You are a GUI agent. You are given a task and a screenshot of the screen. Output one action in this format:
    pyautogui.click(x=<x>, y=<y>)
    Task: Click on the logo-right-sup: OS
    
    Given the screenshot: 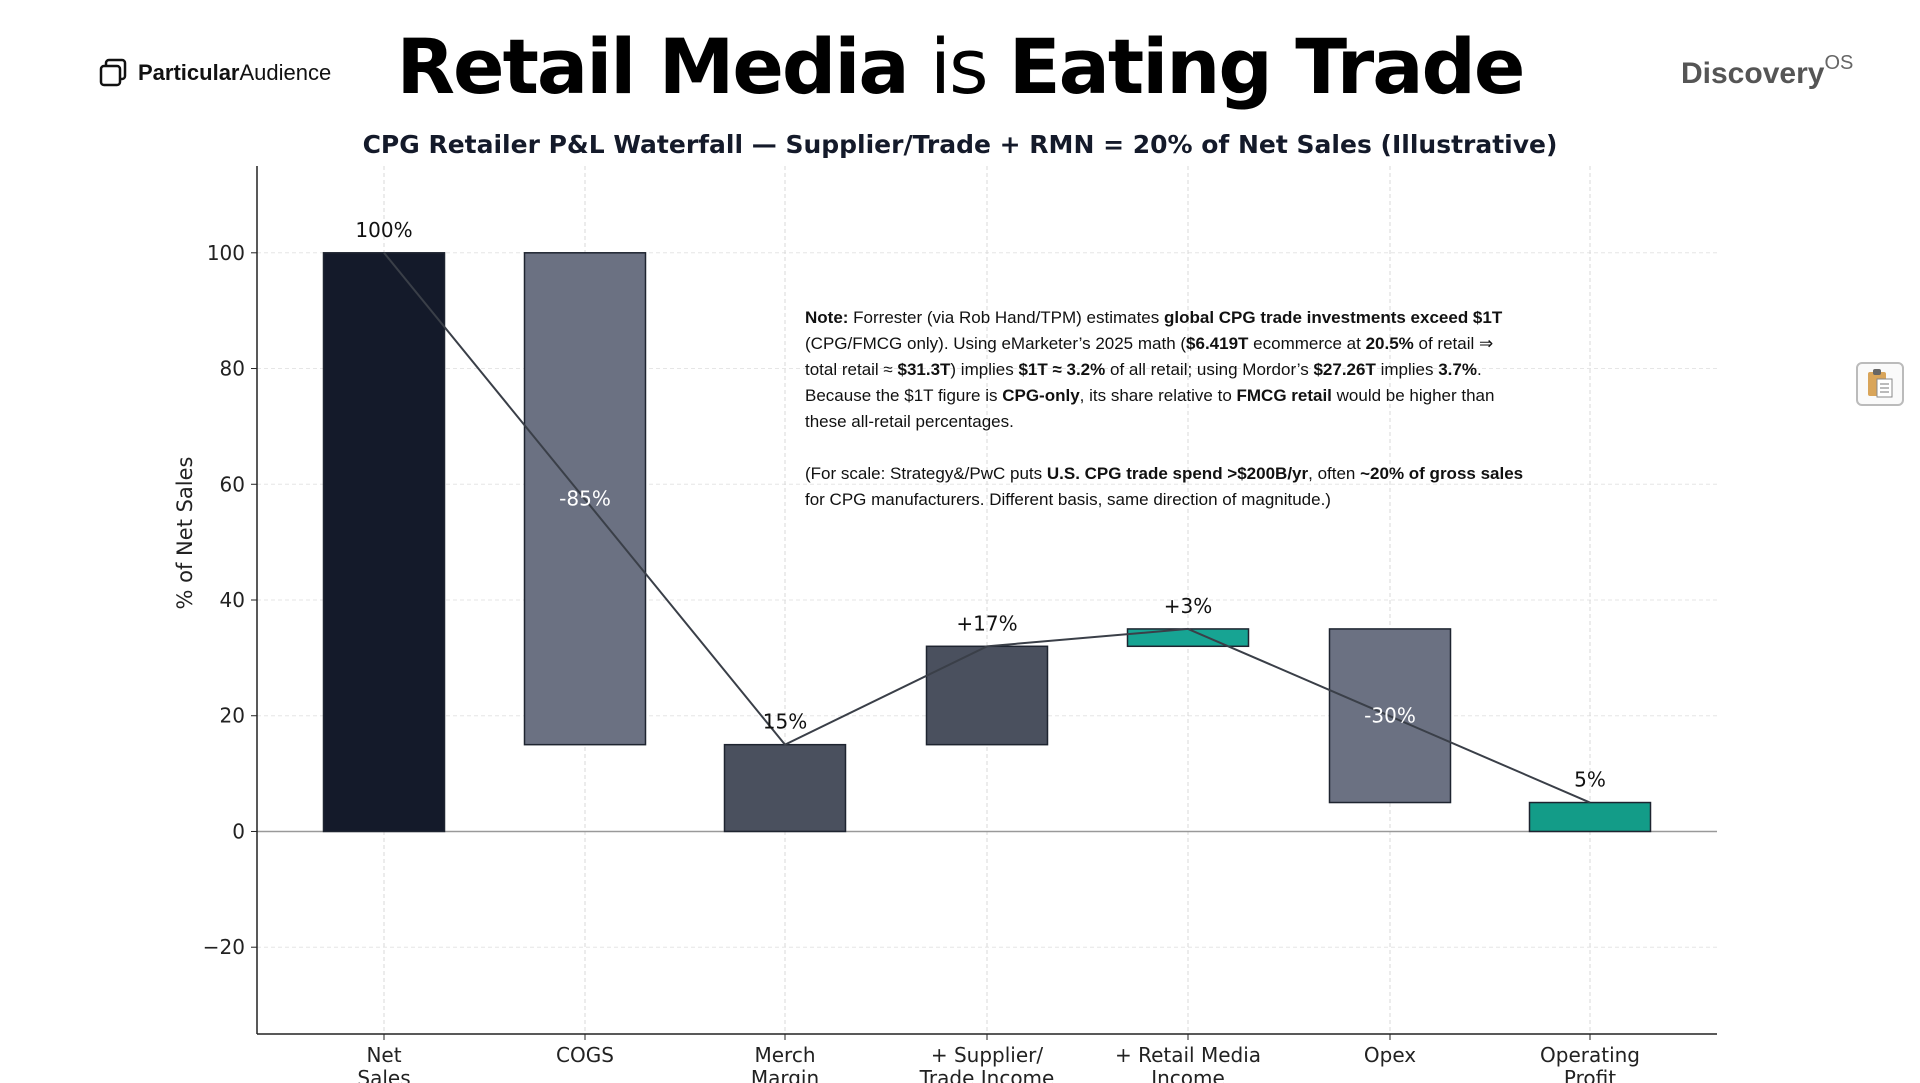 What is the action you would take?
    pyautogui.click(x=1839, y=63)
    